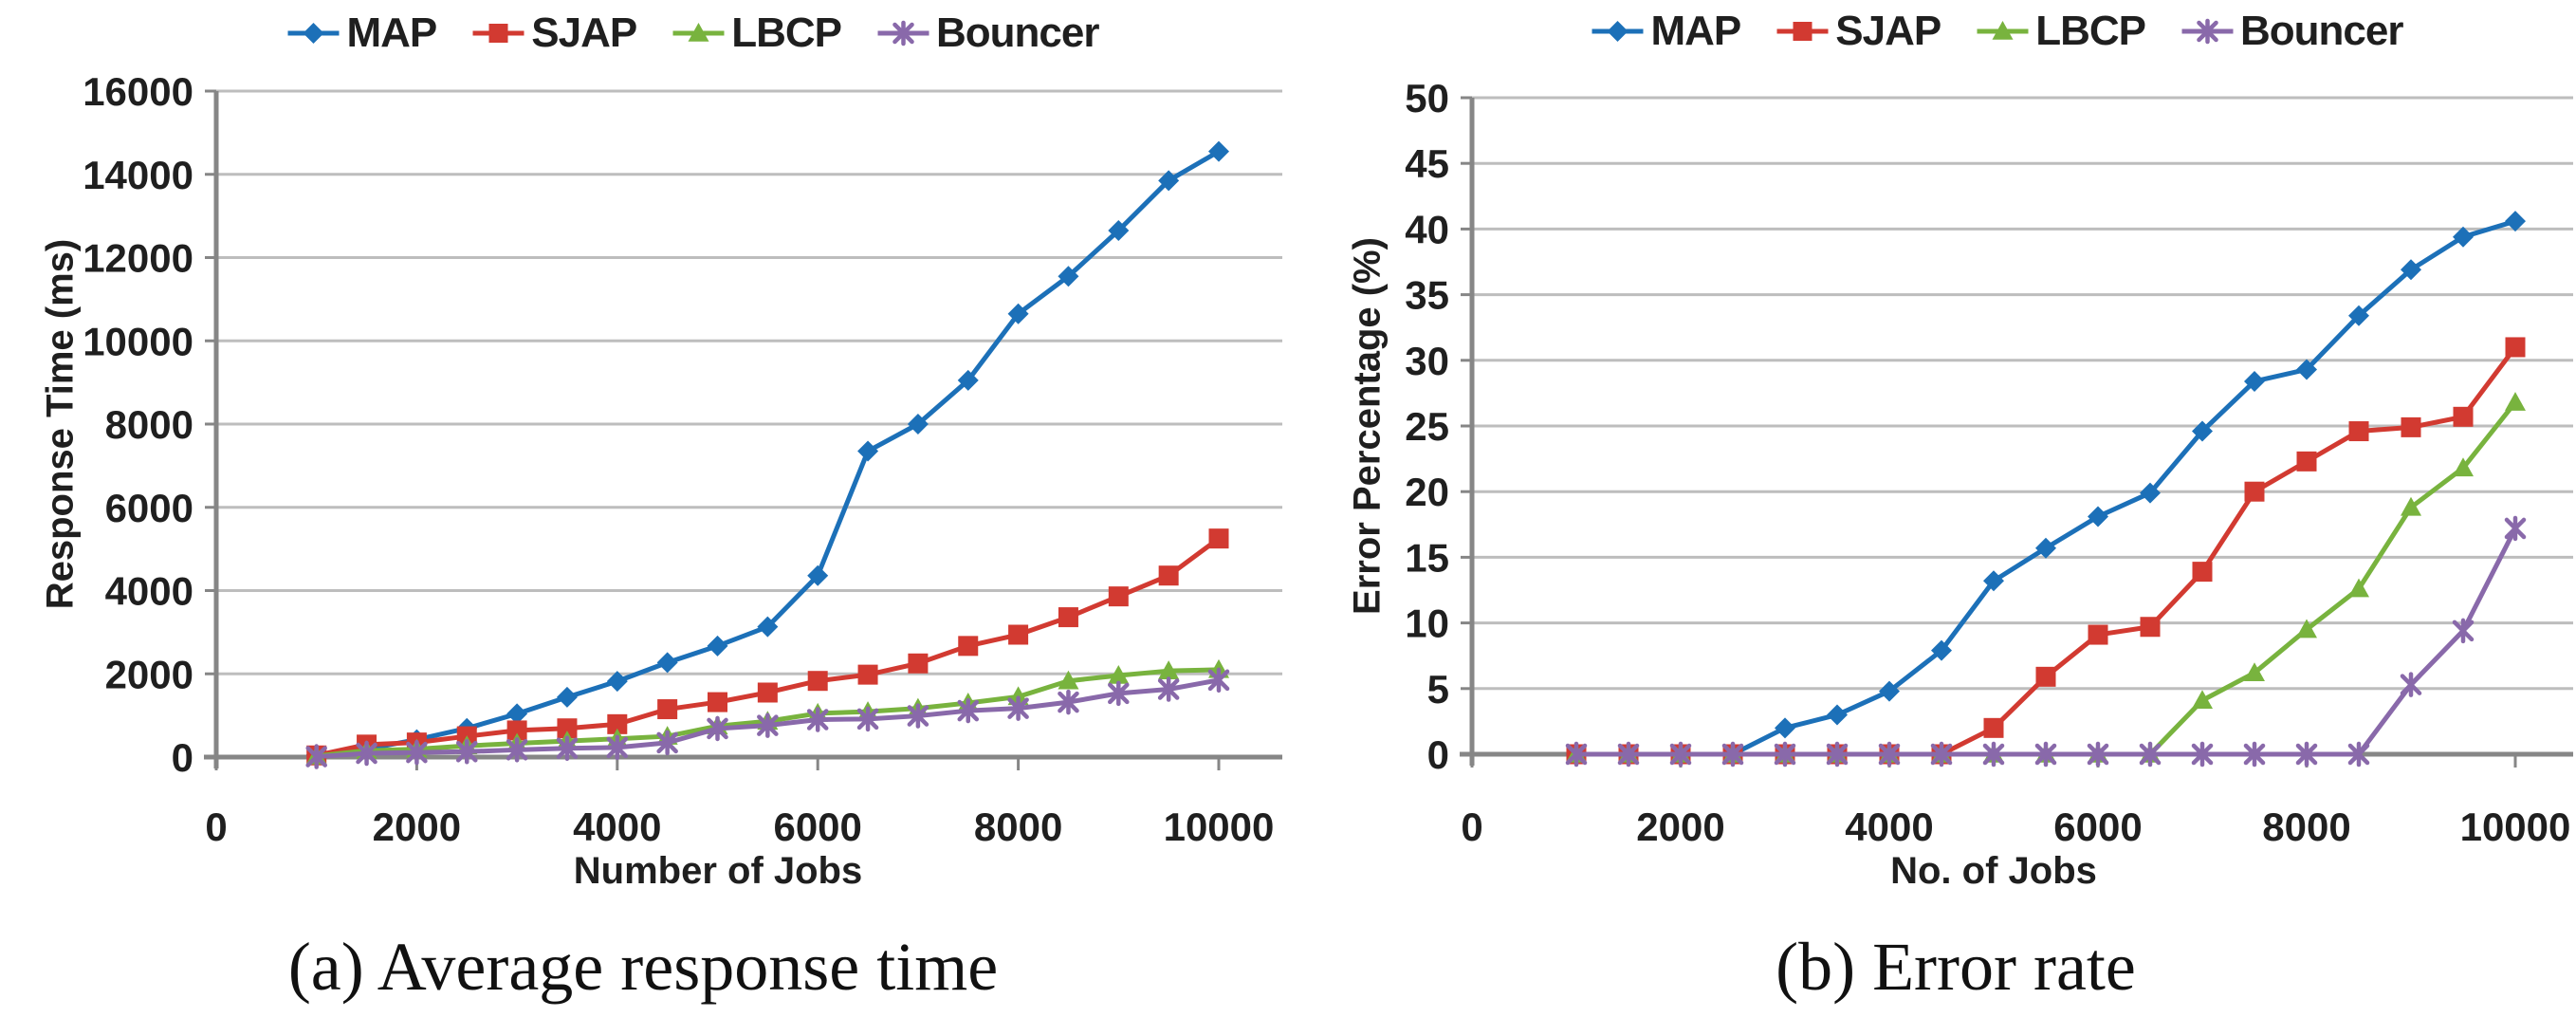  What do you see at coordinates (2090, 31) in the screenshot?
I see `legend-label: LBCP` at bounding box center [2090, 31].